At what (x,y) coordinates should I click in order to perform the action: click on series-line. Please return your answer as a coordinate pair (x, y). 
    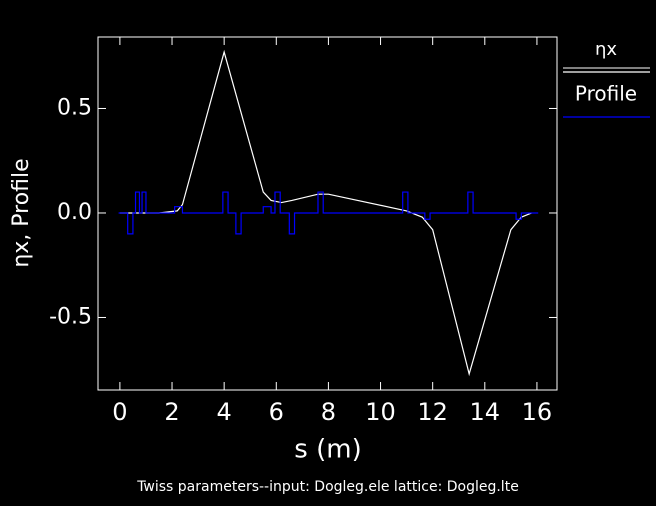
    Looking at the image, I should click on (328, 213).